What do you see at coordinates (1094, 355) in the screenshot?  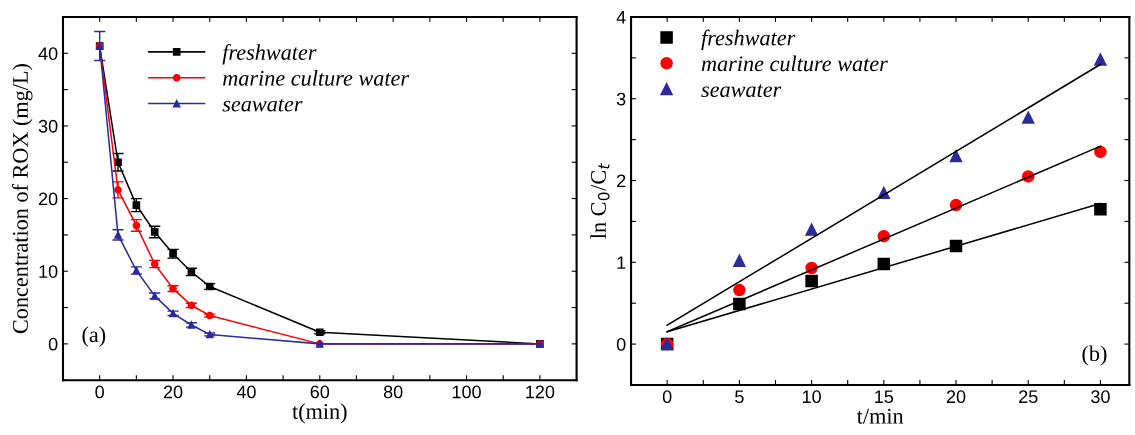 I see `annotation: (b)` at bounding box center [1094, 355].